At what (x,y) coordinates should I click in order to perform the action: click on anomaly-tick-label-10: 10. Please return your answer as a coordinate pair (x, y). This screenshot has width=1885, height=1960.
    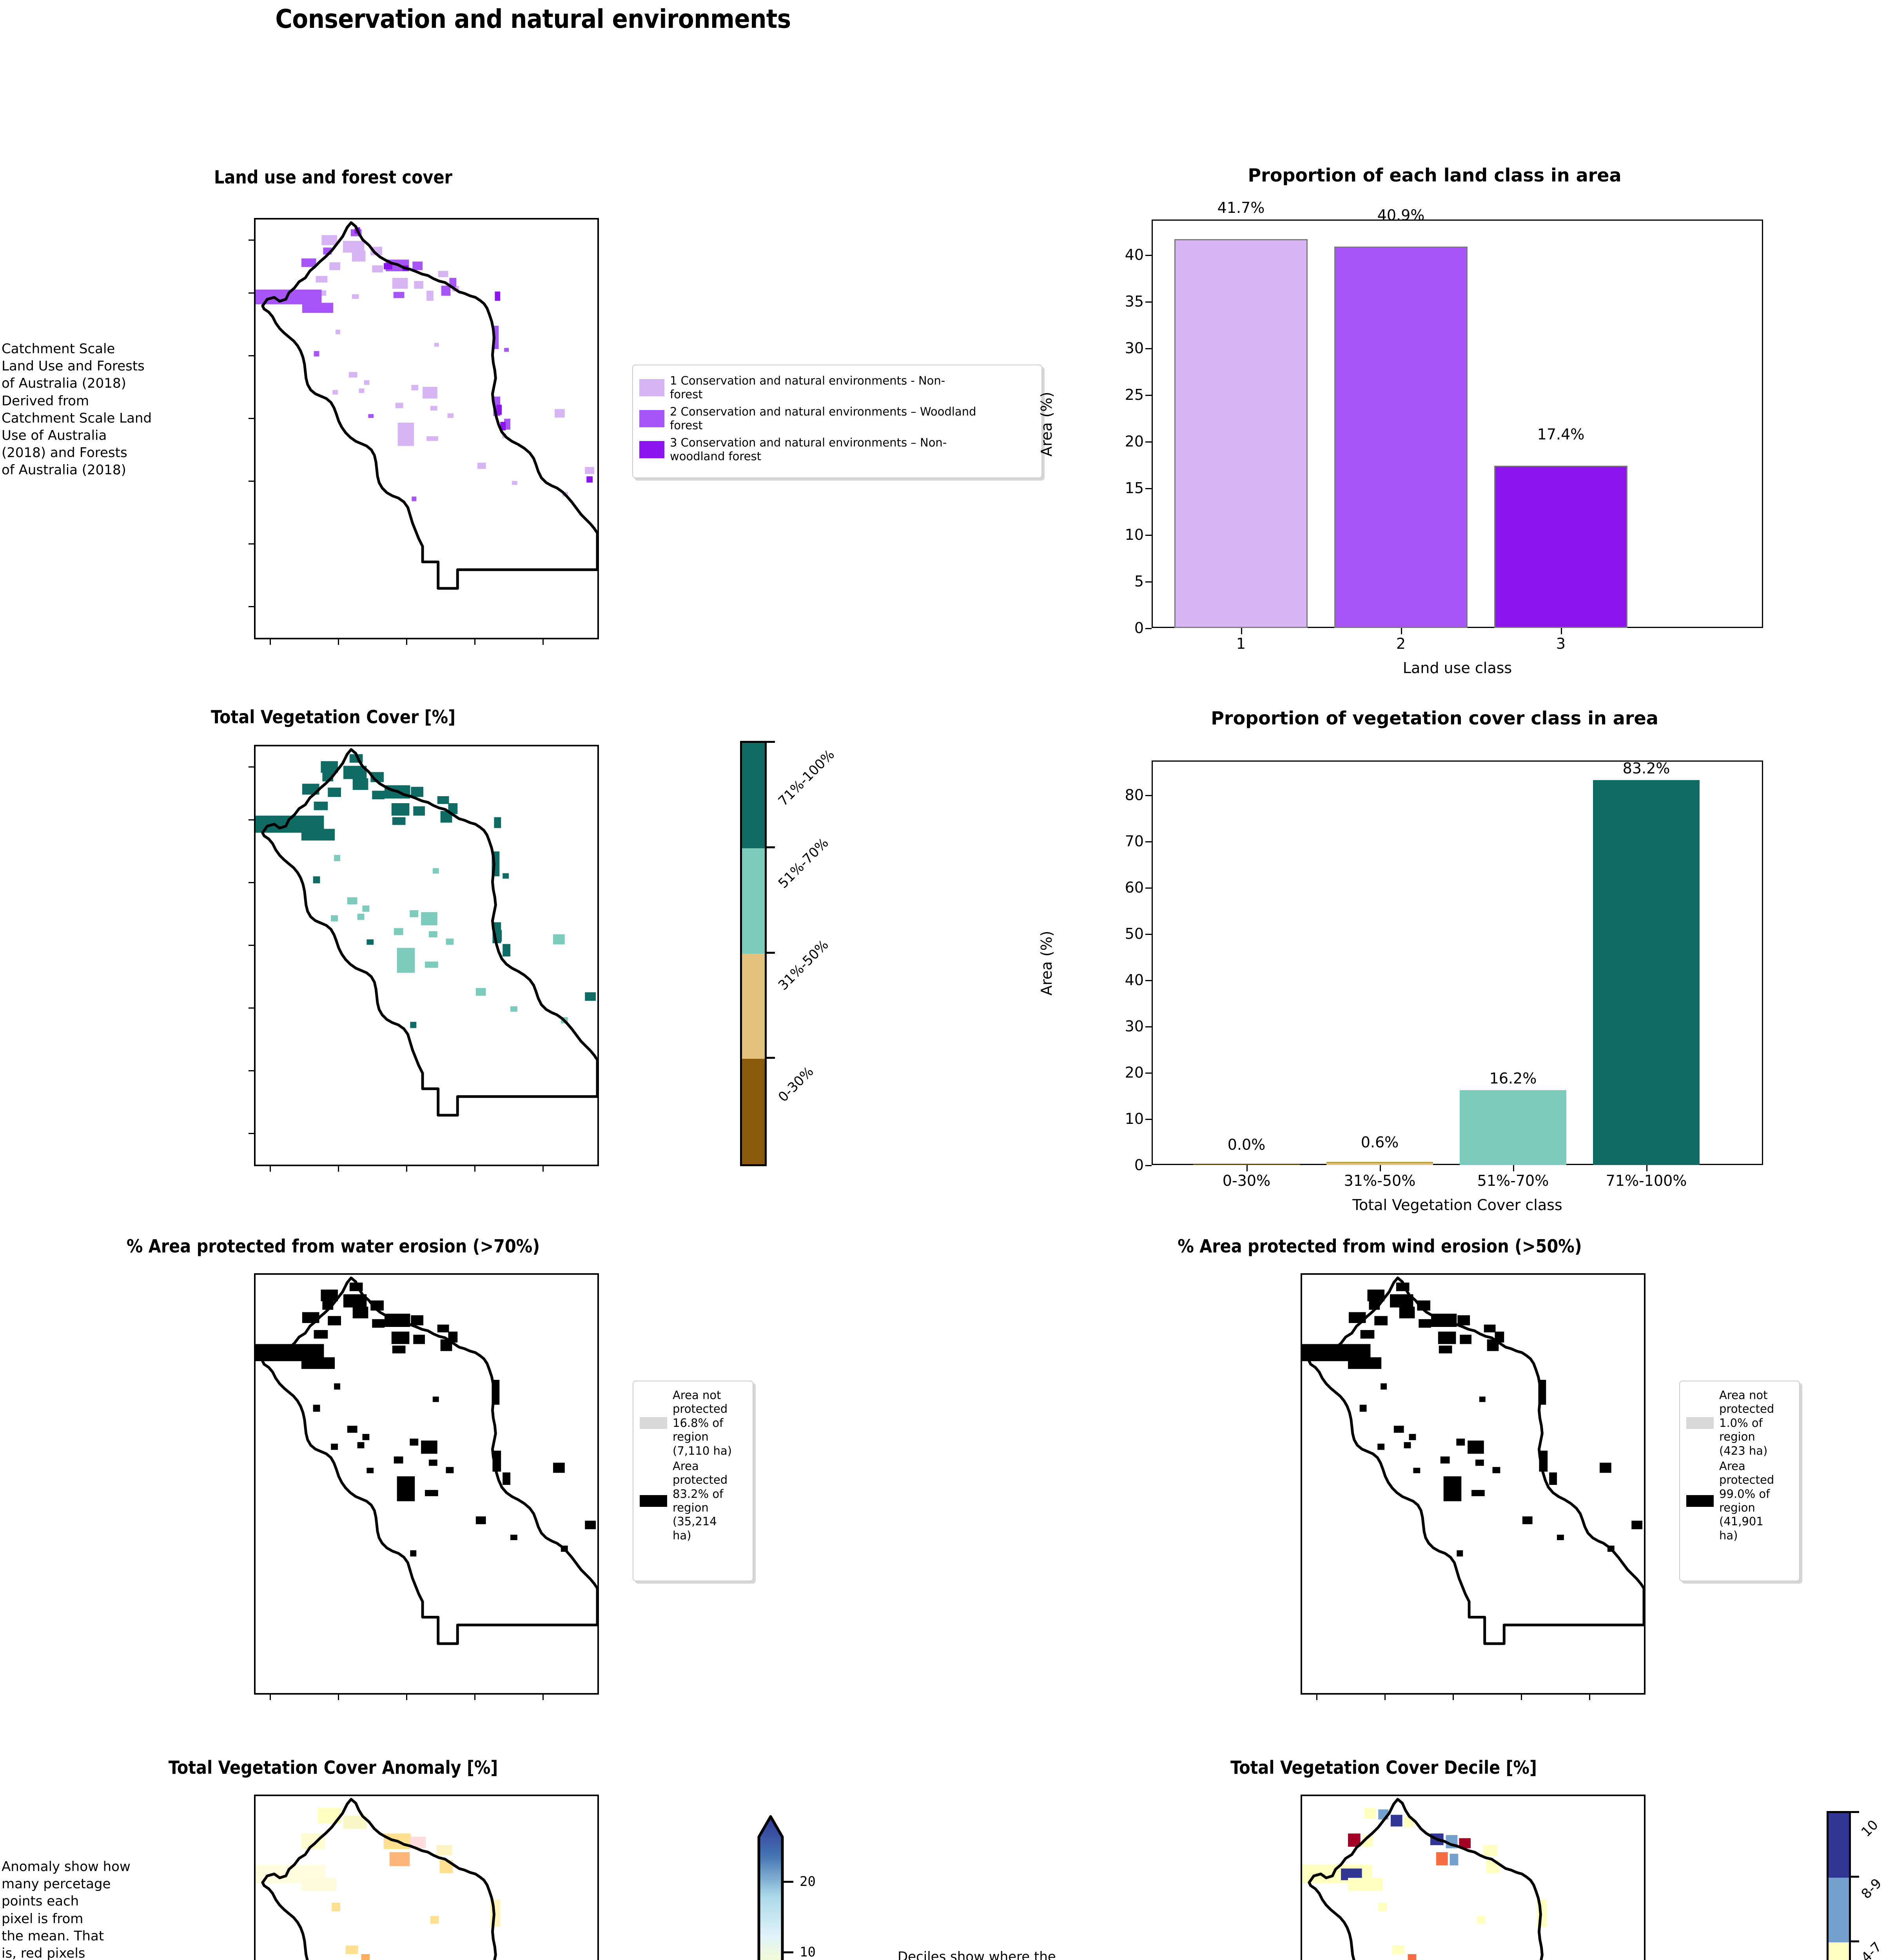
    Looking at the image, I should click on (808, 1952).